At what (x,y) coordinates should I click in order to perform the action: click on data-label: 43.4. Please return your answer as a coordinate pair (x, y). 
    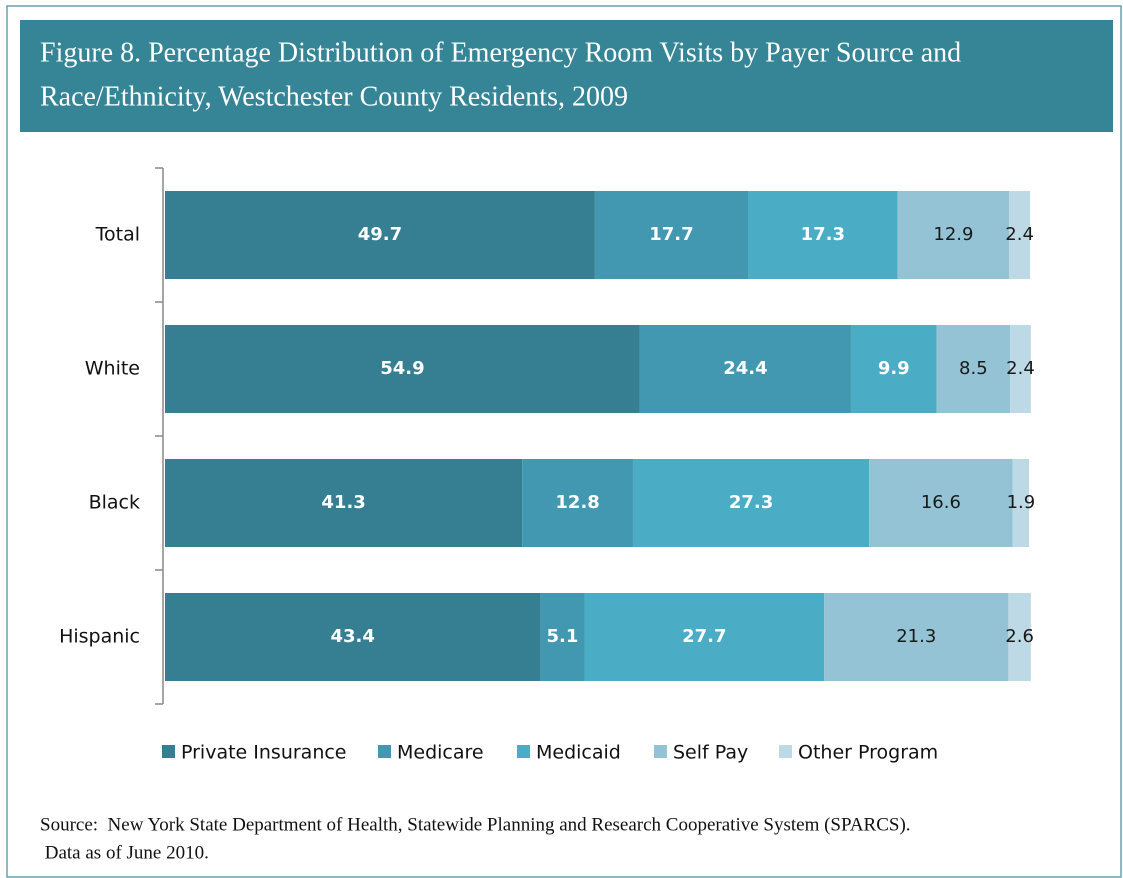
    Looking at the image, I should click on (352, 636).